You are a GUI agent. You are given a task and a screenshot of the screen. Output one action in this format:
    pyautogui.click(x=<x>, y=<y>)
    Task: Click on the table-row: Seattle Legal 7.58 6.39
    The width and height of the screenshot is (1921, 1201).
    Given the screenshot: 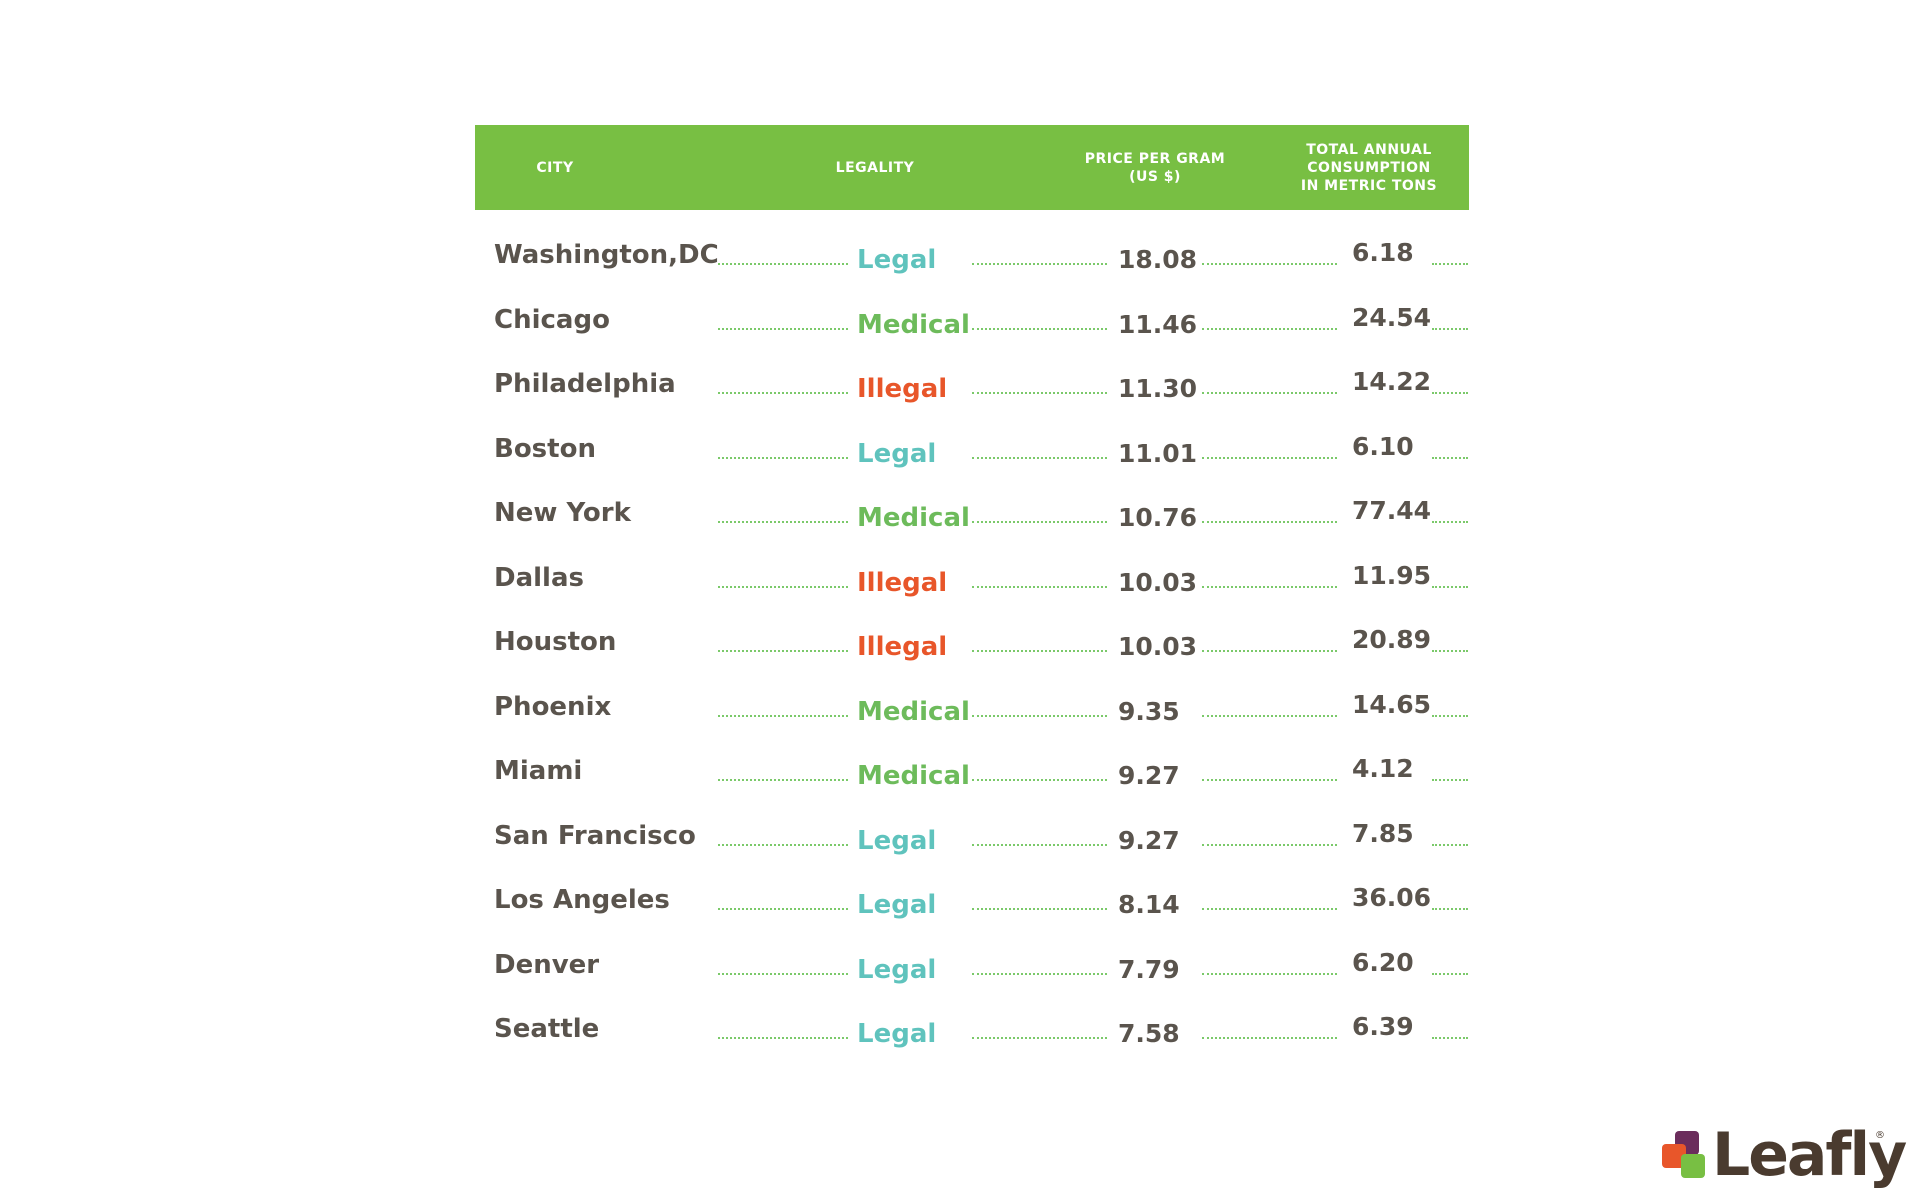 What is the action you would take?
    pyautogui.click(x=972, y=1045)
    